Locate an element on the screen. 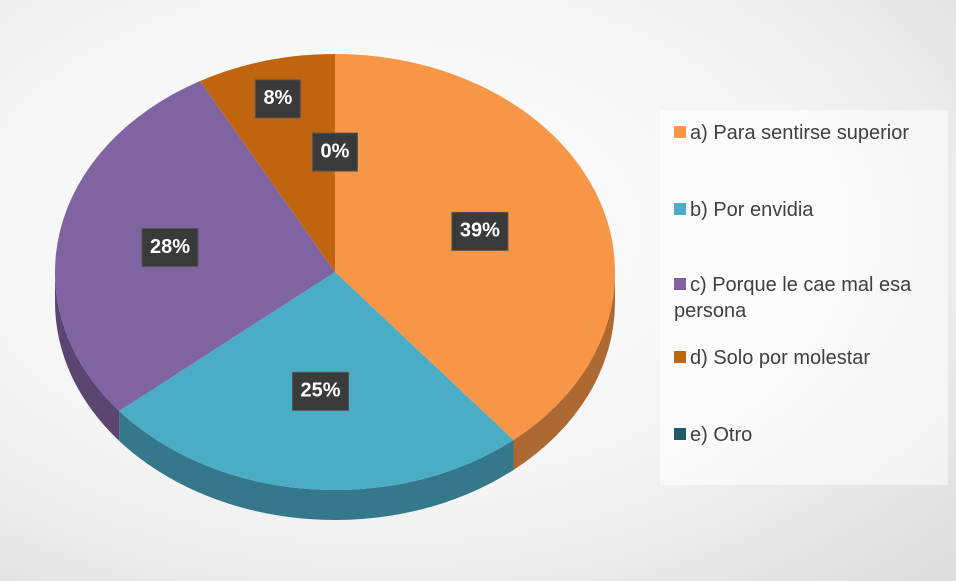 The width and height of the screenshot is (956, 581). data-label: 0% is located at coordinates (335, 152).